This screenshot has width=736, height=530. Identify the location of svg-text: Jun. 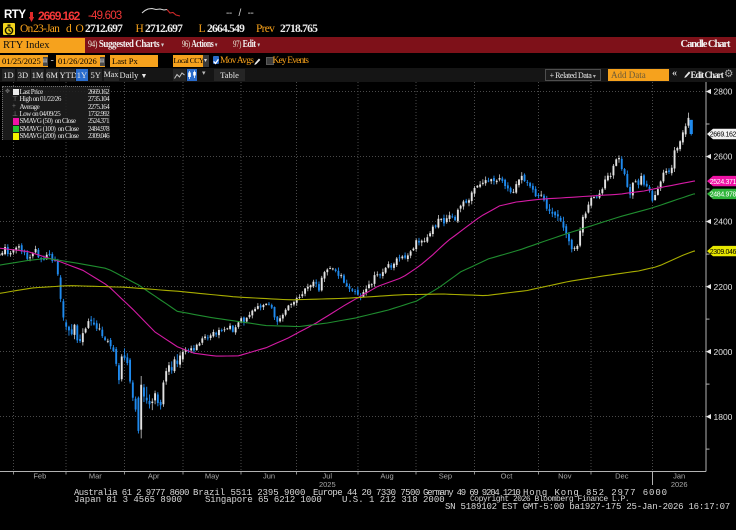
(269, 476).